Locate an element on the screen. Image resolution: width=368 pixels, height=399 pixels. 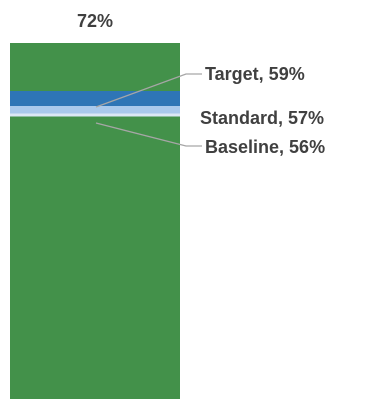
marker-band-standard is located at coordinates (95, 110).